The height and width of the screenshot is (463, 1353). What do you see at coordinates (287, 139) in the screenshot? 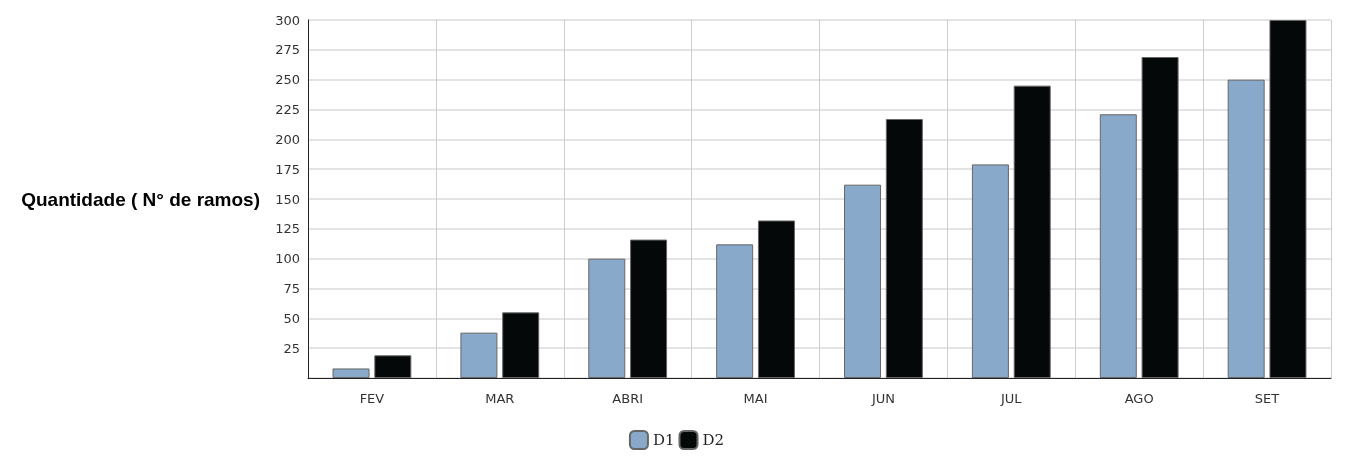
I see `y-tick-label: 200` at bounding box center [287, 139].